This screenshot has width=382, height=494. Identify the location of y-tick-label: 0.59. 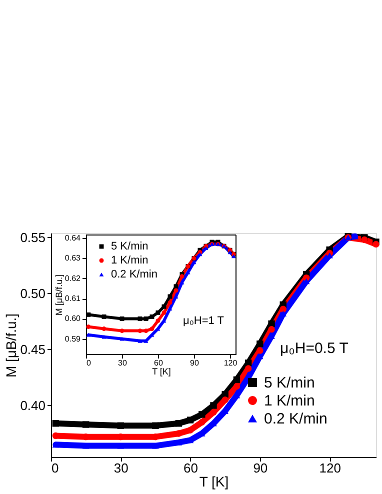
(73, 339).